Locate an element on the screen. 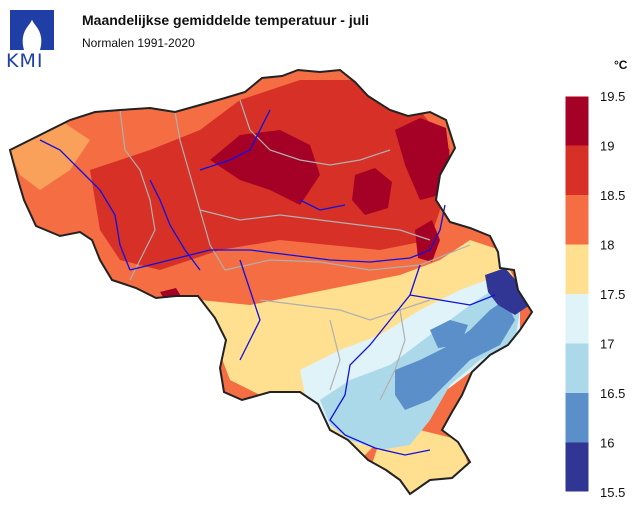 This screenshot has width=640, height=507. legend-tick-label: 17 is located at coordinates (607, 344).